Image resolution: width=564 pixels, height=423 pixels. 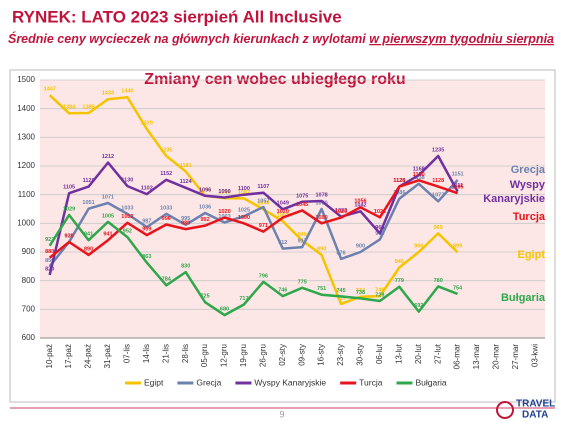 I want to click on data-label: 717, so click(x=243, y=299).